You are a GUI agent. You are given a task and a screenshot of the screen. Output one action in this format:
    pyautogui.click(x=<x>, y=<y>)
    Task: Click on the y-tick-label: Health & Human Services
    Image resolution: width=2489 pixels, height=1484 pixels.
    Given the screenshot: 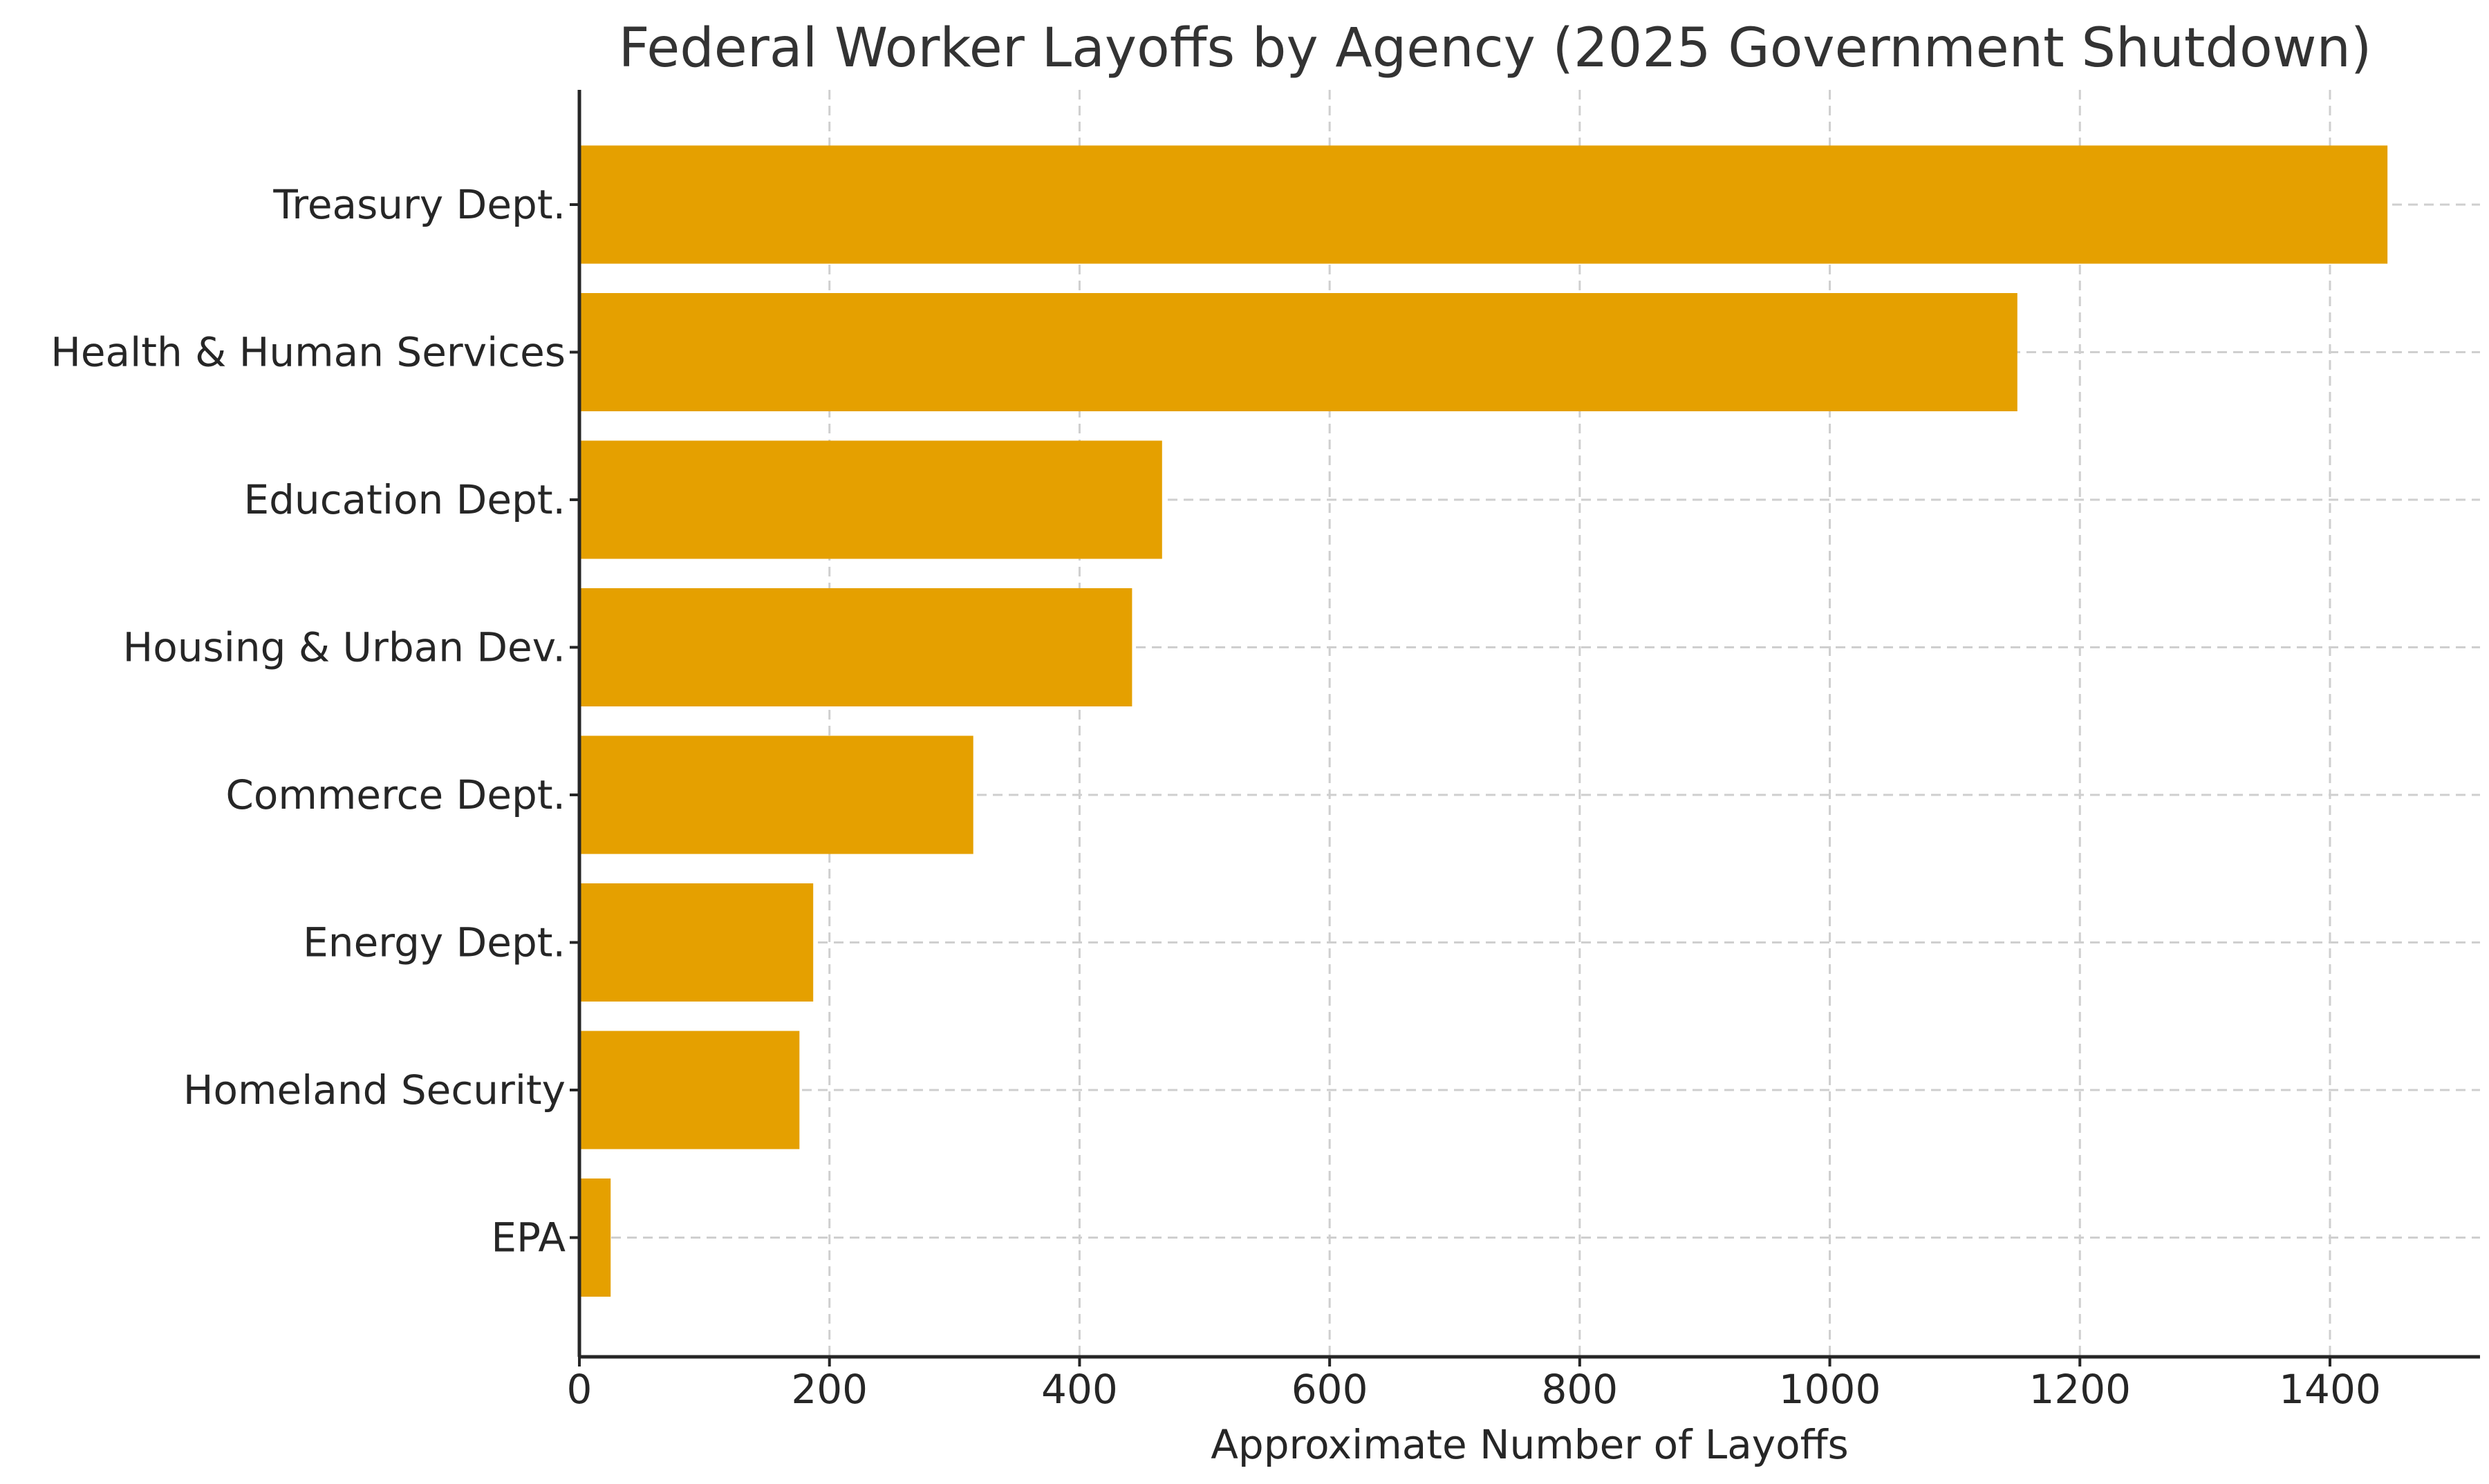 What is the action you would take?
    pyautogui.click(x=308, y=352)
    